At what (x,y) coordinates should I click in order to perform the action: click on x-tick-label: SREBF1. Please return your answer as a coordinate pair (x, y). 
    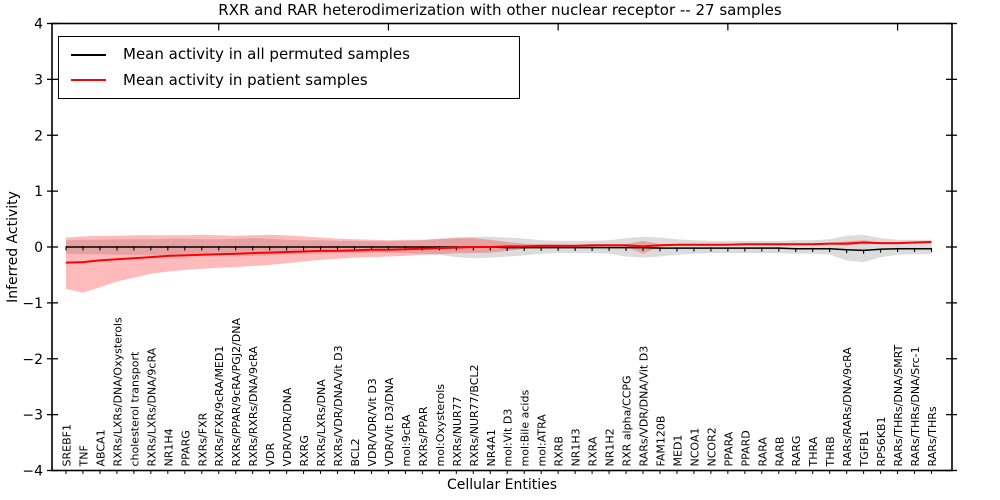
    Looking at the image, I should click on (67, 445).